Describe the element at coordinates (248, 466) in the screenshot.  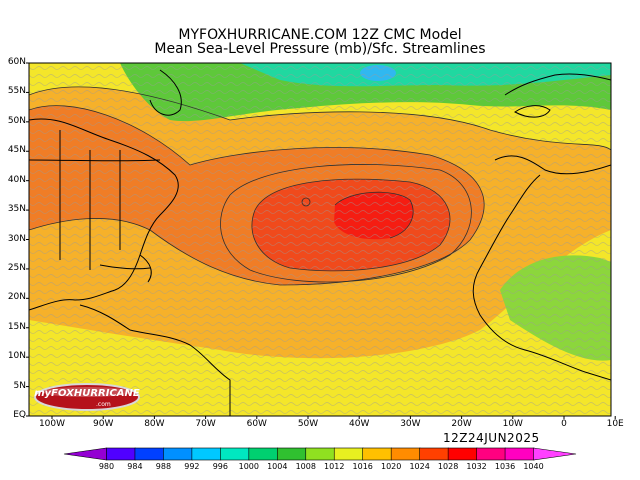
I see `colorbar-label: 1000` at that location.